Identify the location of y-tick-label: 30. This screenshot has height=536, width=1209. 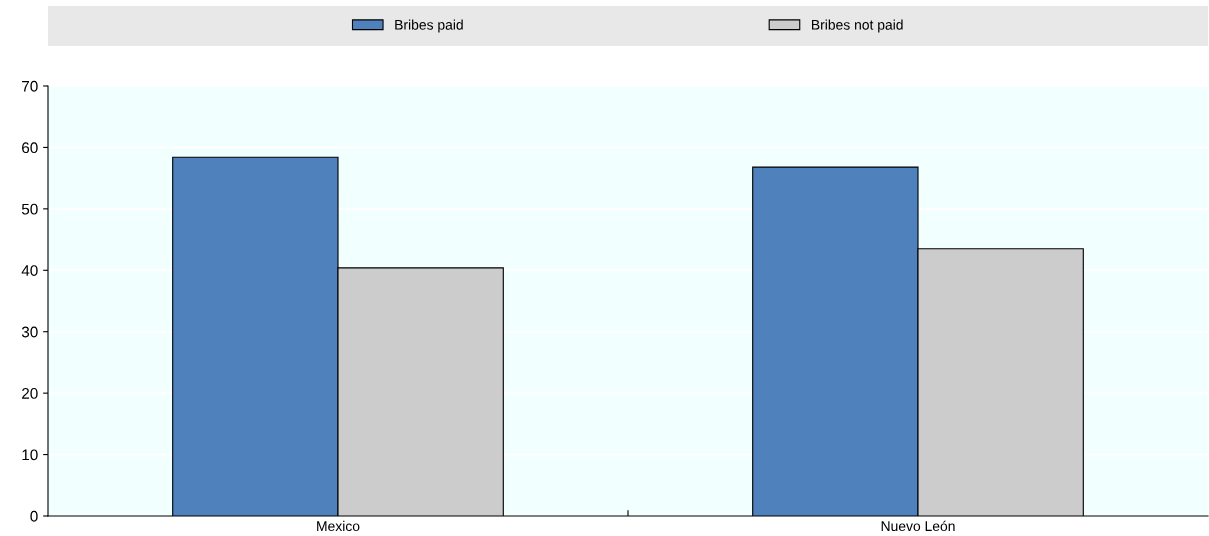
(29, 332).